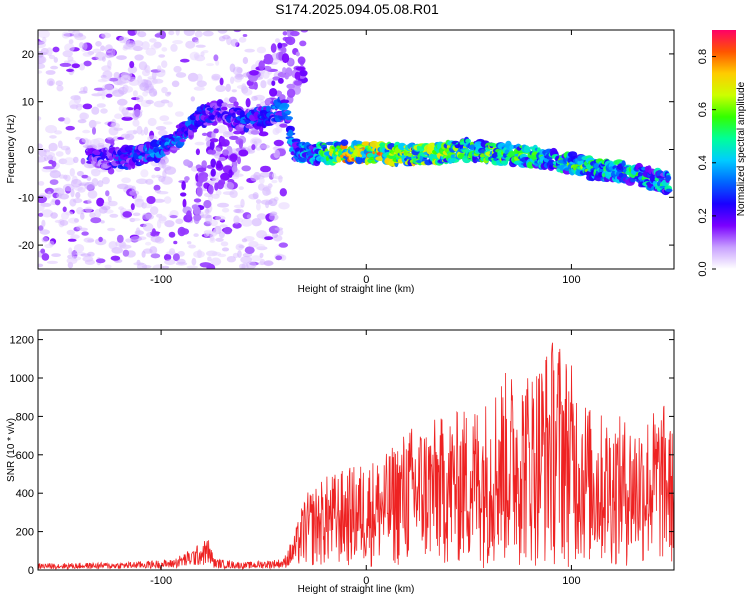 This screenshot has height=600, width=750. I want to click on snr-y-axis-label: SNR (10 * v/v), so click(11, 450).